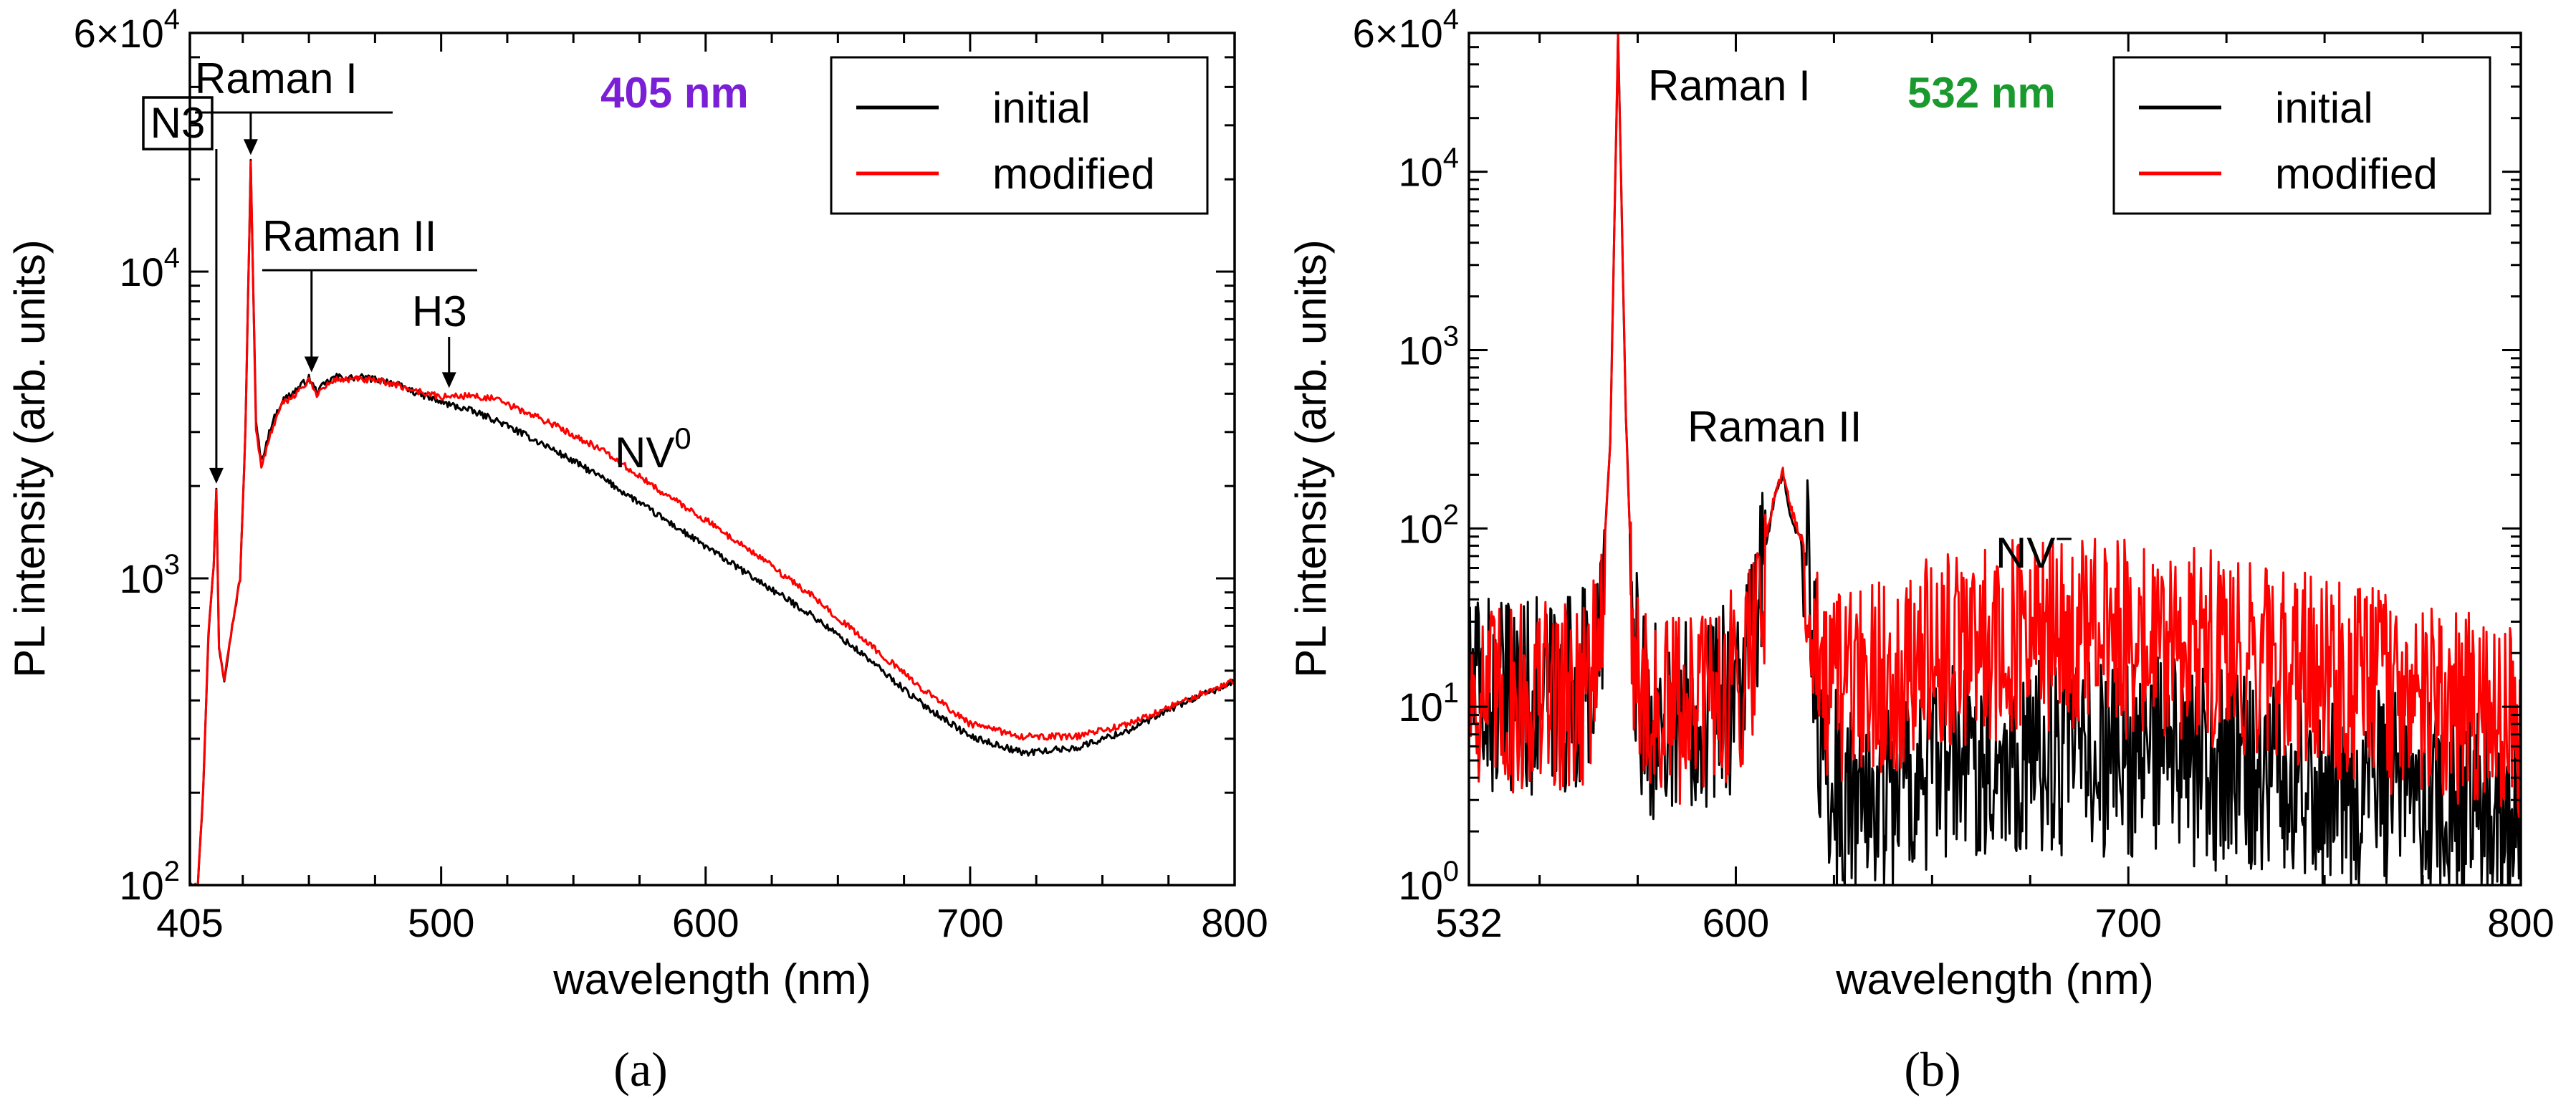  Describe the element at coordinates (711, 979) in the screenshot. I see `panel-a-xlabel: wavelength (nm)` at that location.